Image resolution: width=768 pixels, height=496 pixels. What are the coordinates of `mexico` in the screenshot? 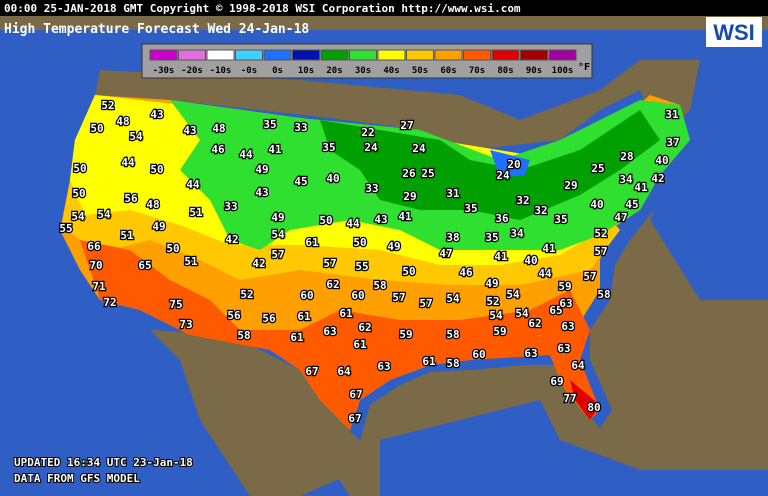 It's located at (255, 413).